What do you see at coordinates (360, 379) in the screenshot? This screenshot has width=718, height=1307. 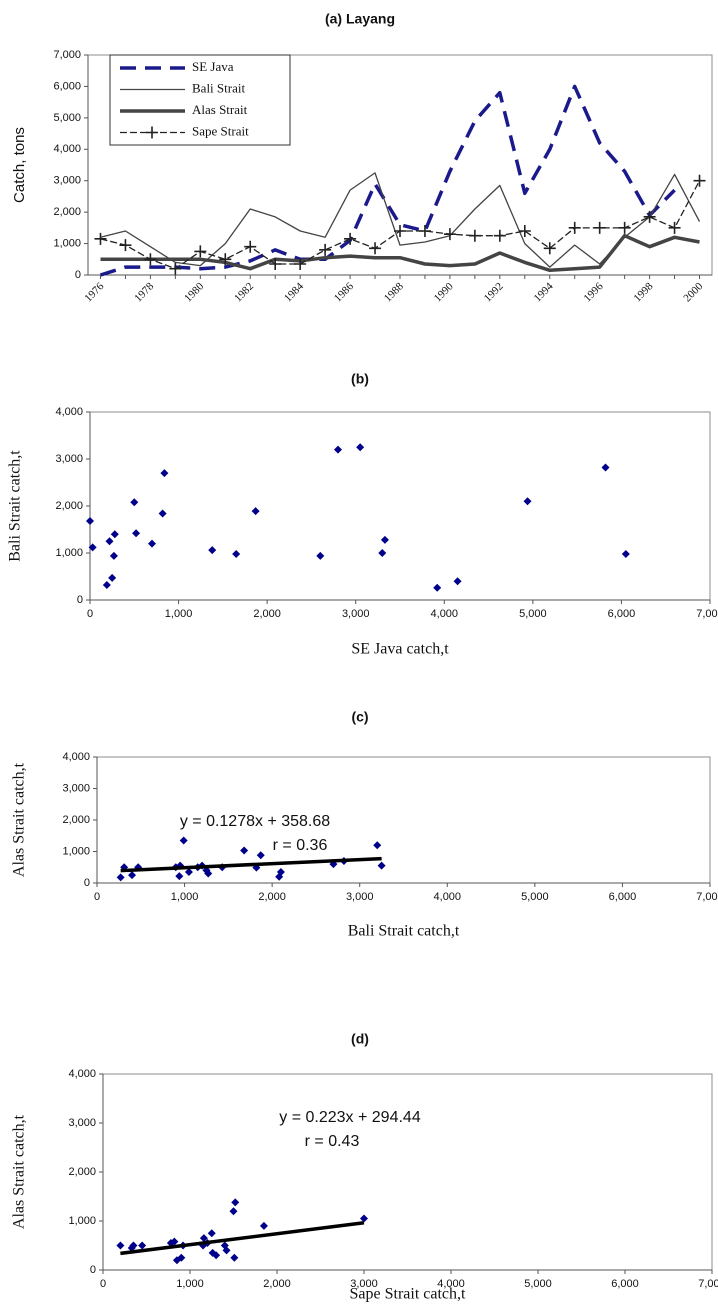 I see `chart-title: (b)` at bounding box center [360, 379].